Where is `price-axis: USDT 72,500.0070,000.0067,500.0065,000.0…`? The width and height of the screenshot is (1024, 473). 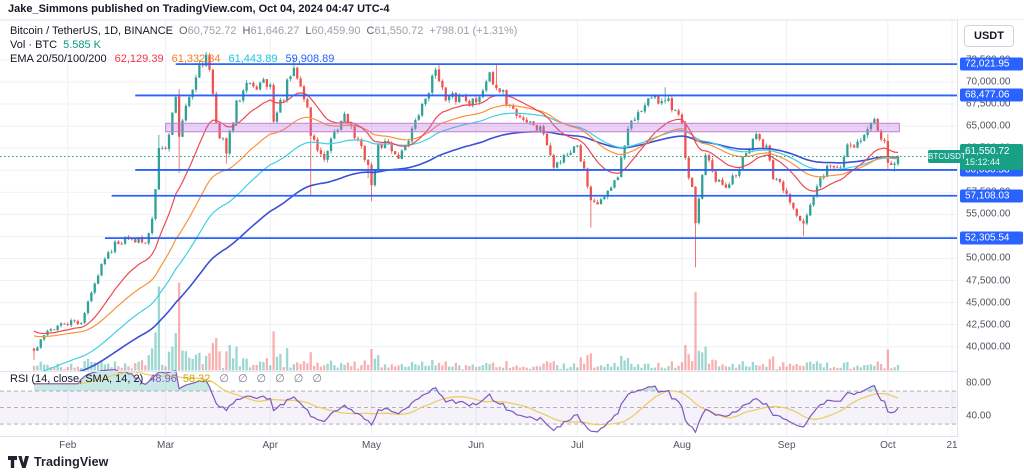
price-axis: USDT 72,500.0070,000.0067,500.0065,000.0… is located at coordinates (991, 238).